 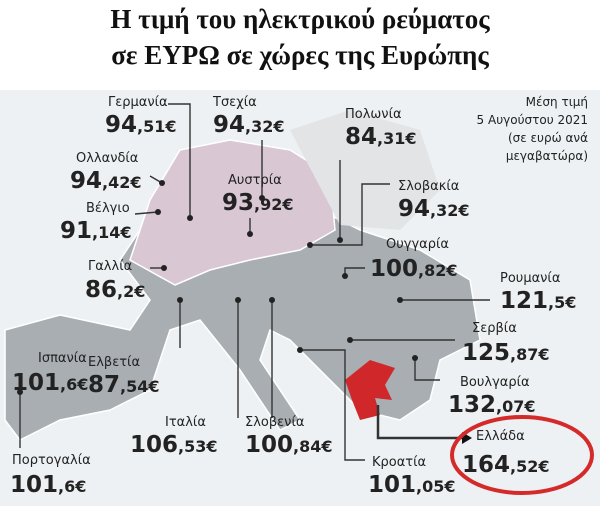 What do you see at coordinates (300, 55) in the screenshot?
I see `title-line: σε ΕΥΡΩ σε χώρες της Ευρώπης` at bounding box center [300, 55].